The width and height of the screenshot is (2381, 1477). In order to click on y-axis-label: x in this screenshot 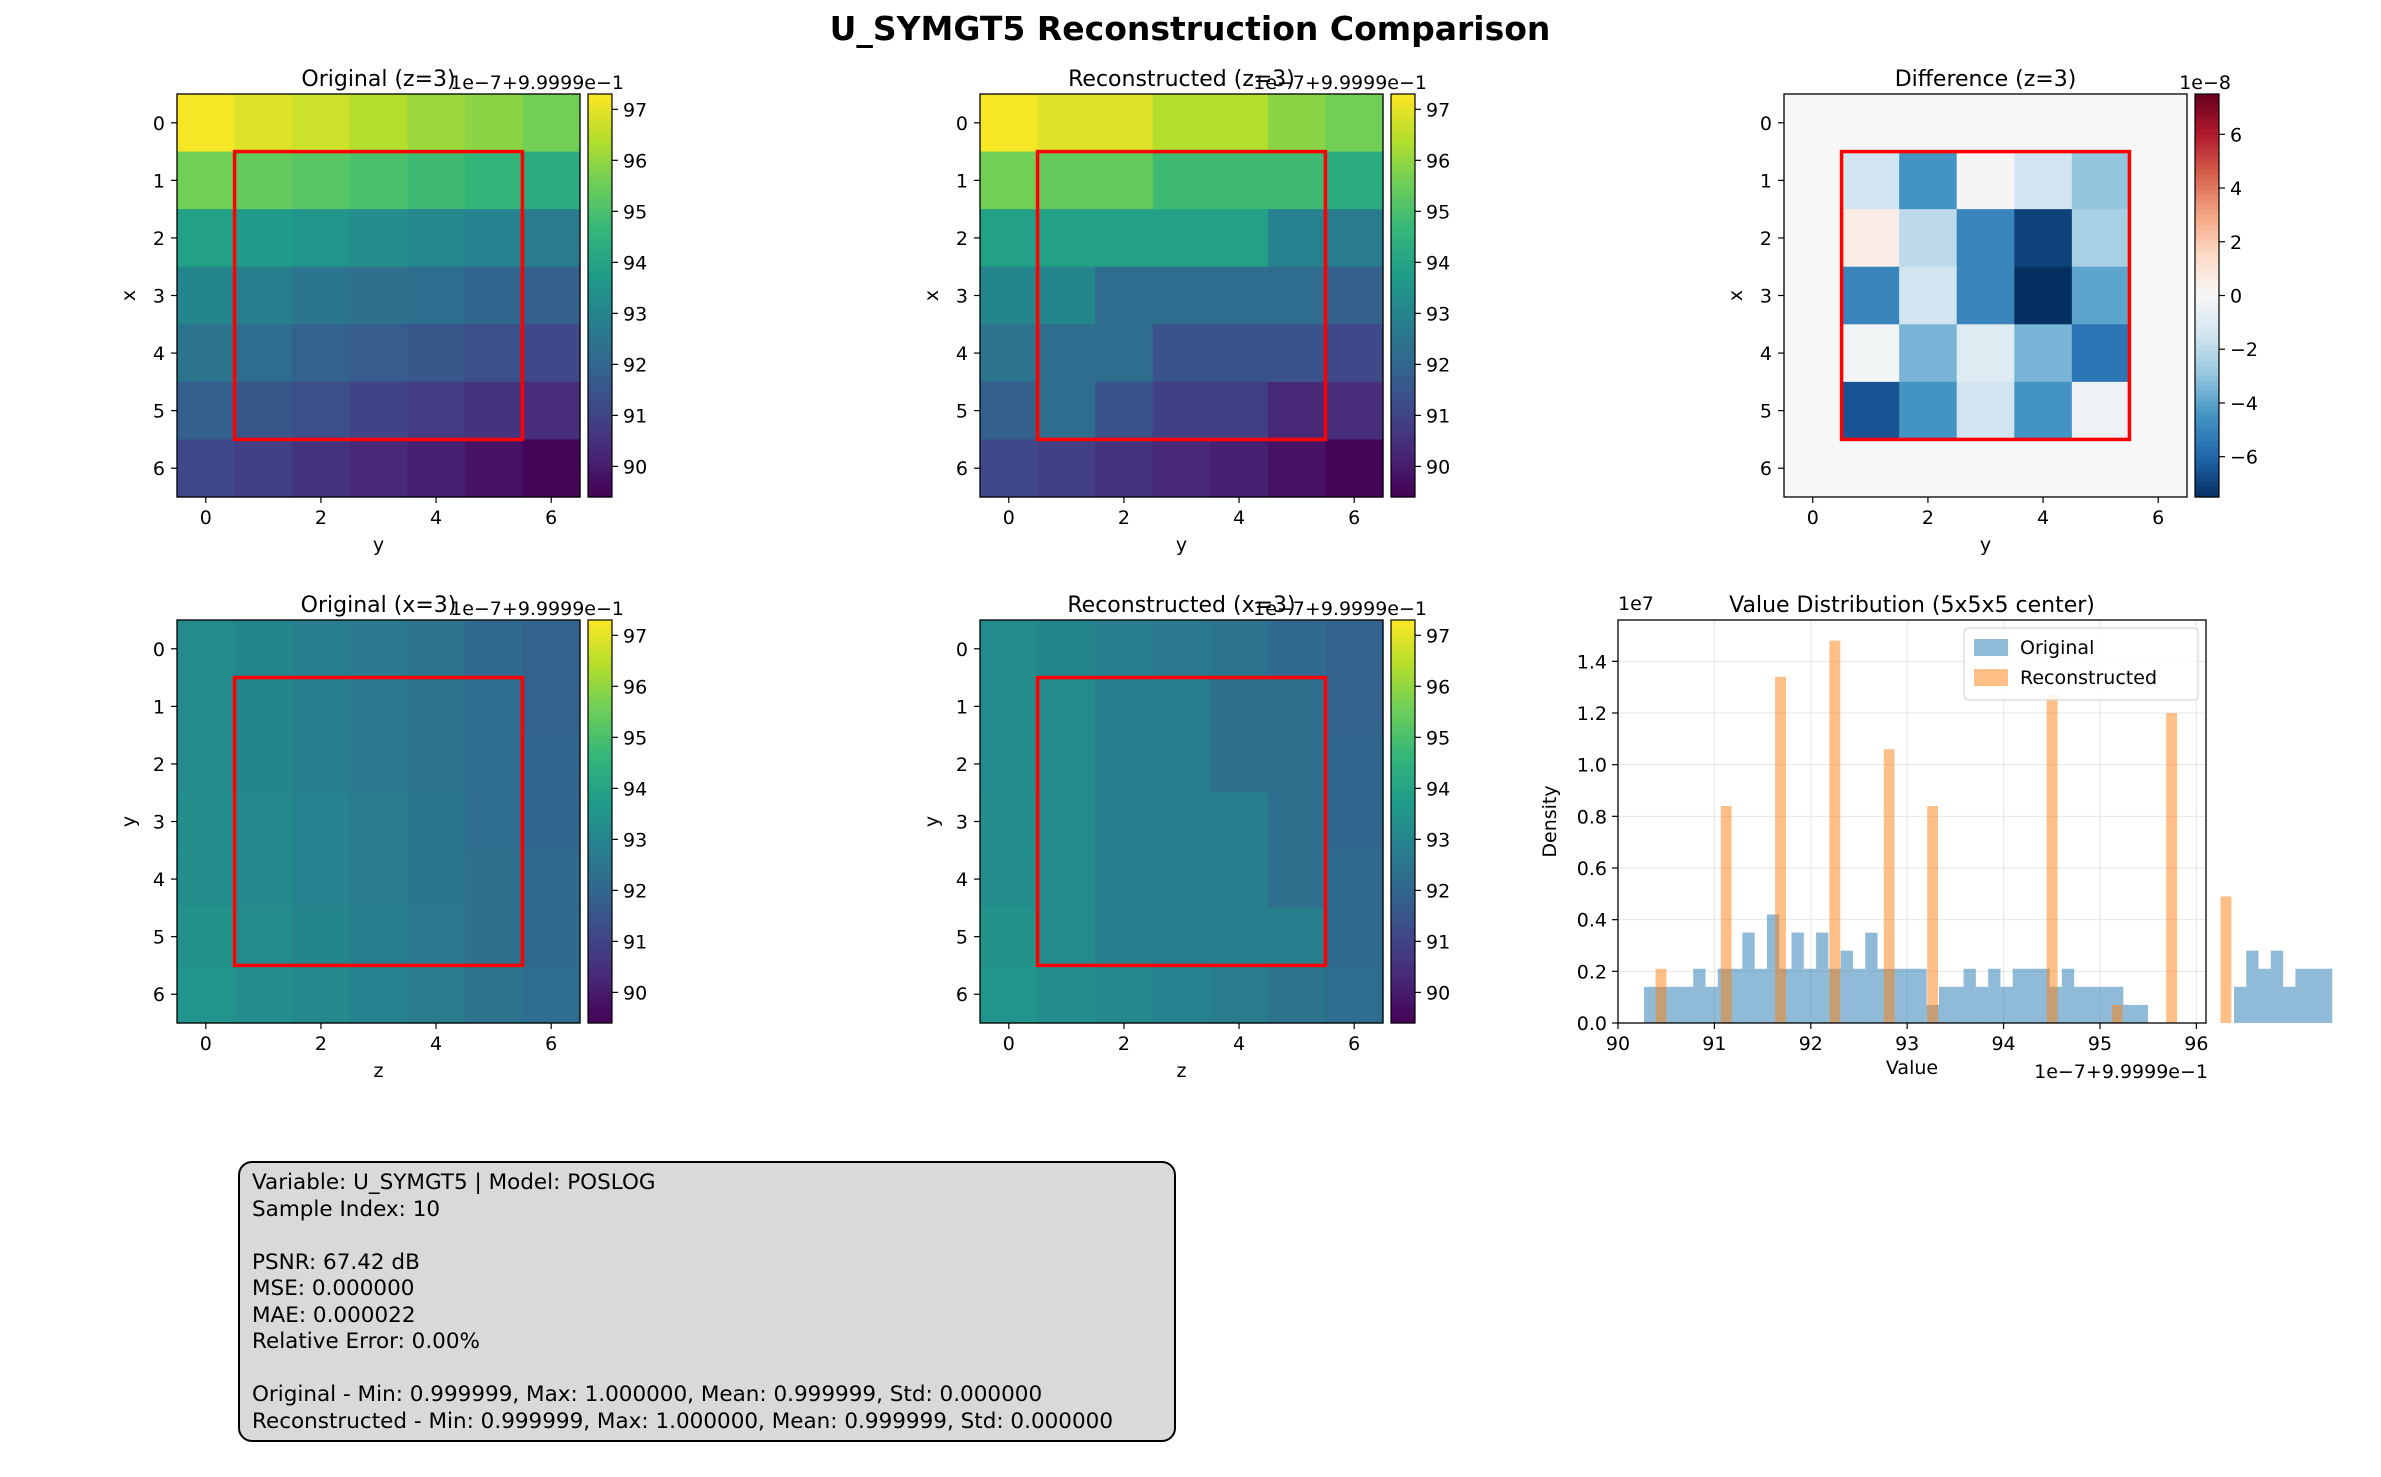, I will do `click(932, 295)`.